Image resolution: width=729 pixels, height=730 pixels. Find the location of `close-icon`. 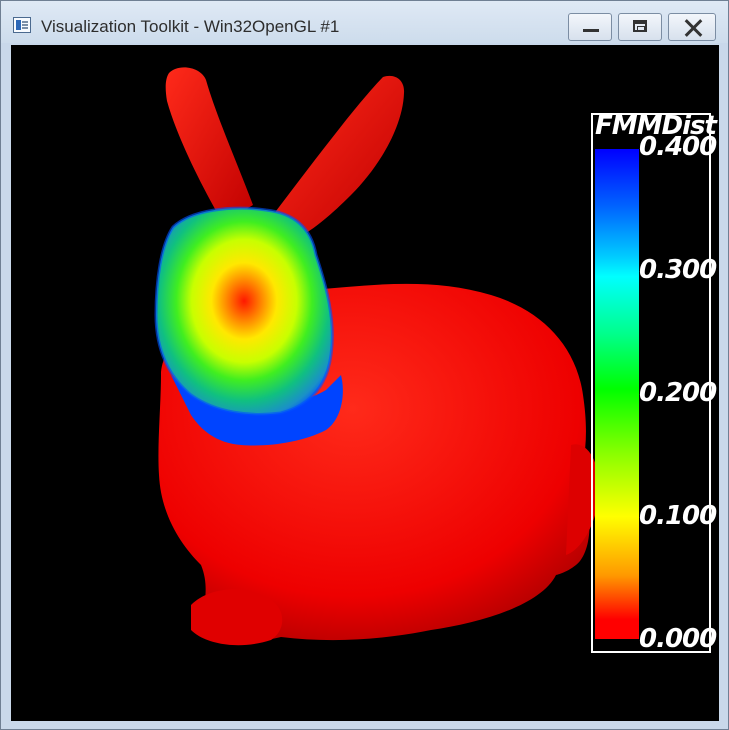

close-icon is located at coordinates (693, 28).